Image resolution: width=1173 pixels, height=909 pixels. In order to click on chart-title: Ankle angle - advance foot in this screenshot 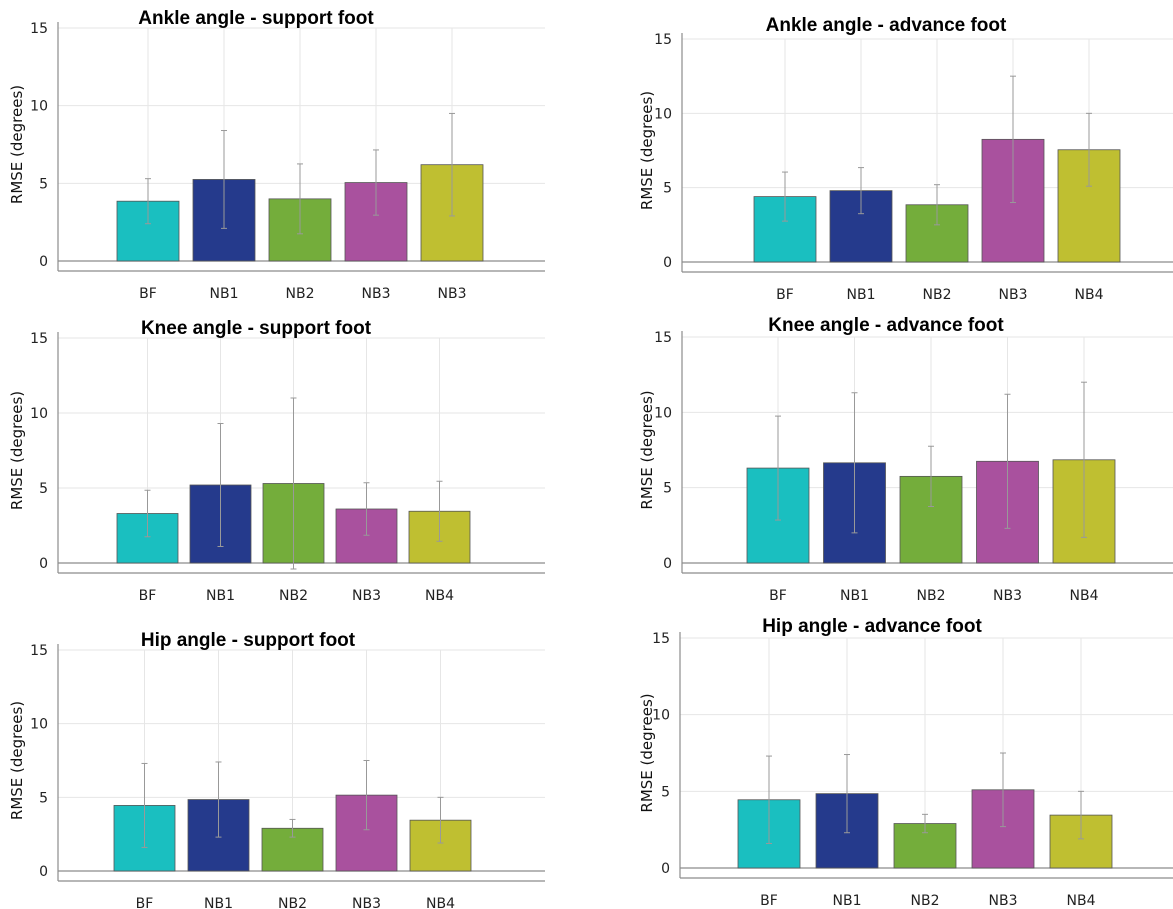, I will do `click(886, 25)`.